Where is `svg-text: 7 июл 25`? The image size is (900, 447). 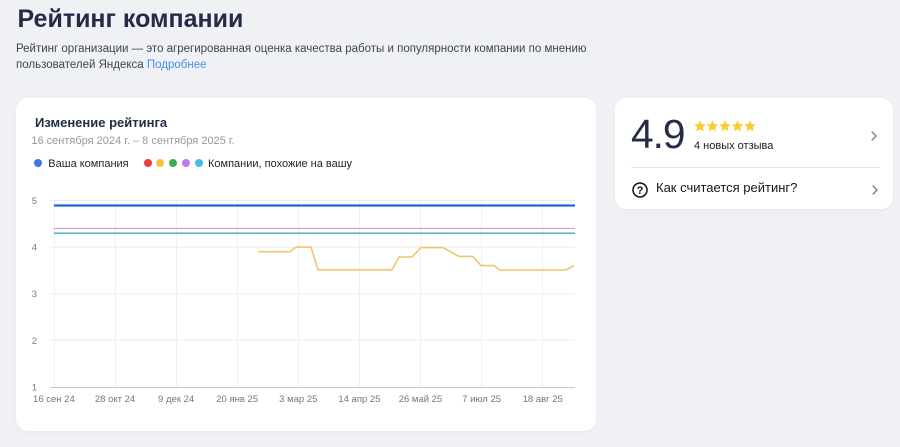 svg-text: 7 июл 25 is located at coordinates (481, 399).